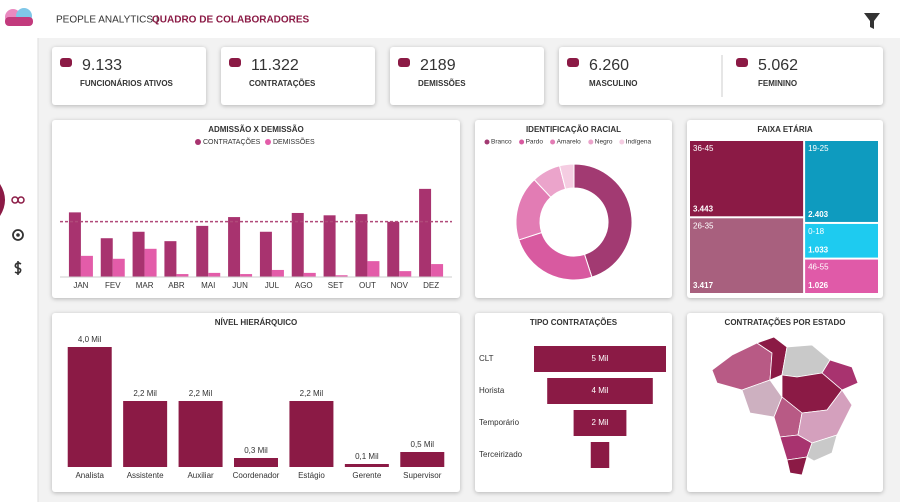 The height and width of the screenshot is (502, 900). I want to click on x-tick-label: Estágio, so click(311, 475).